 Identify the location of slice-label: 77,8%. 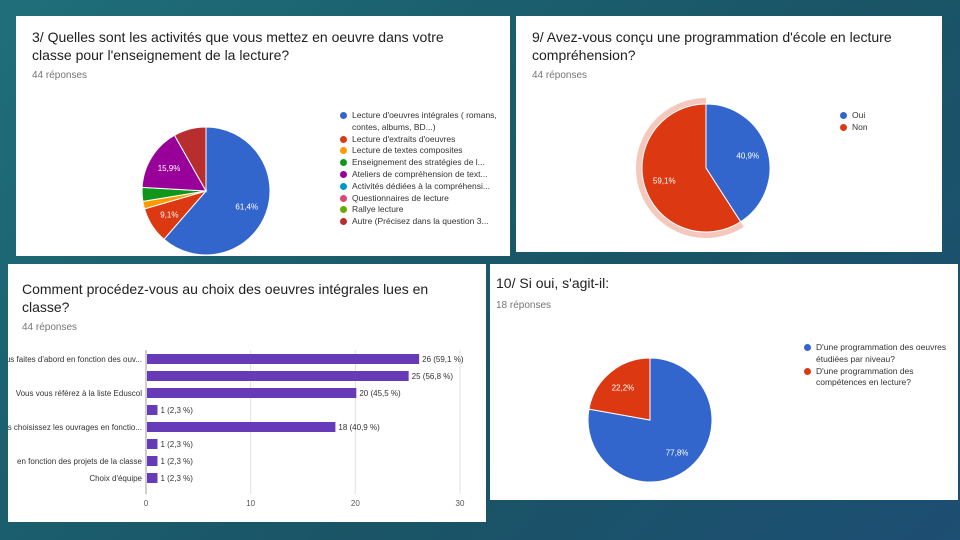
(677, 452).